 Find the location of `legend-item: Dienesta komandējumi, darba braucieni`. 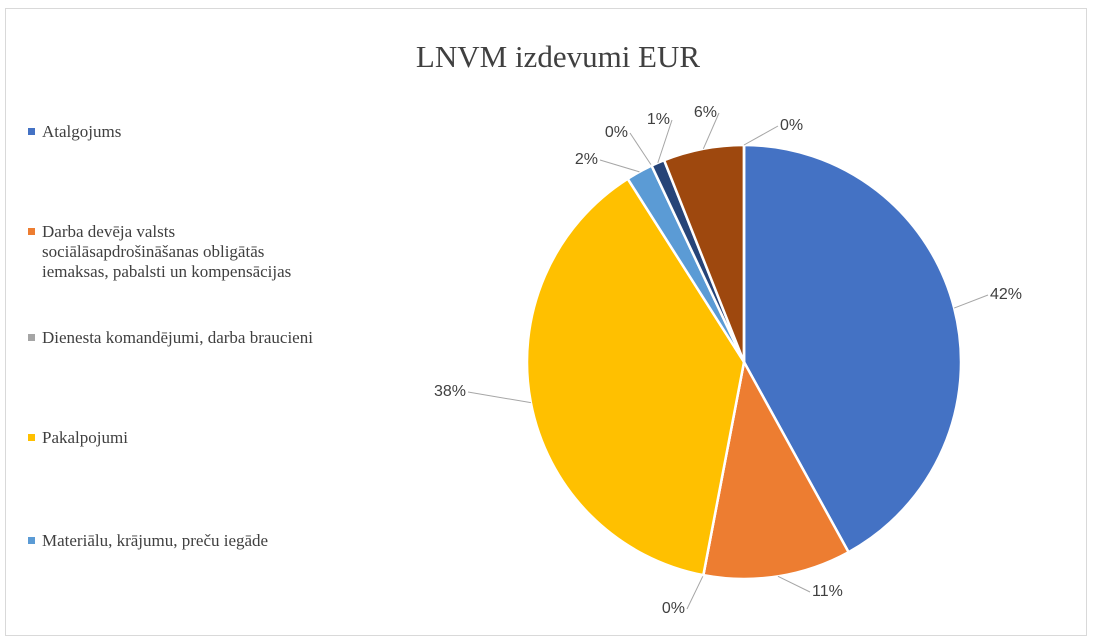

legend-item: Dienesta komandējumi, darba braucieni is located at coordinates (173, 338).